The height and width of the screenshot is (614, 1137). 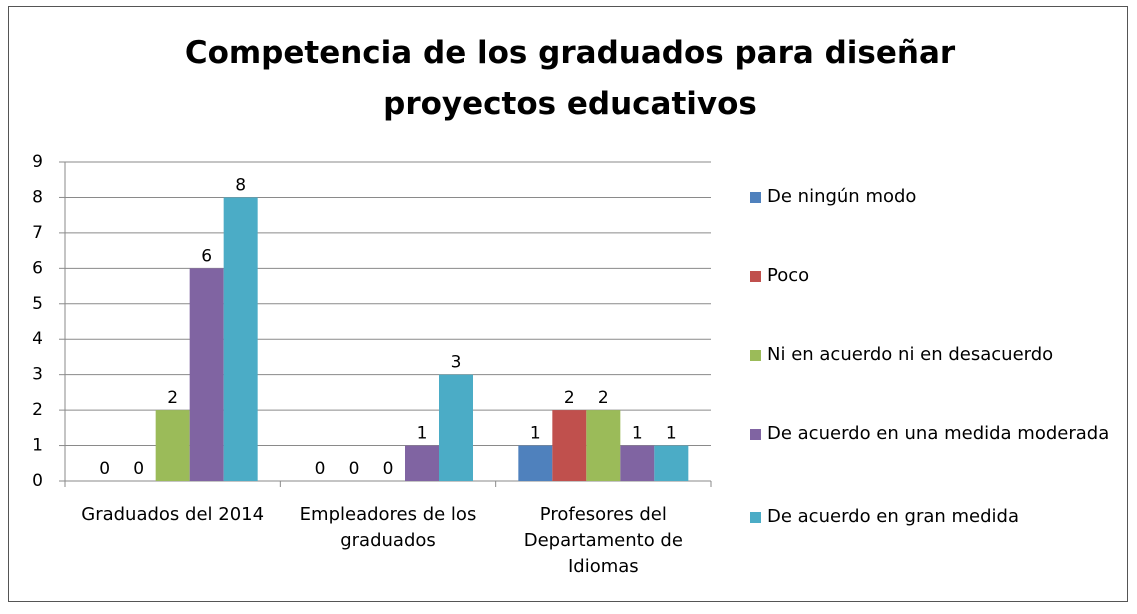 I want to click on legend-label: De acuerdo en una medida moderada, so click(x=938, y=433).